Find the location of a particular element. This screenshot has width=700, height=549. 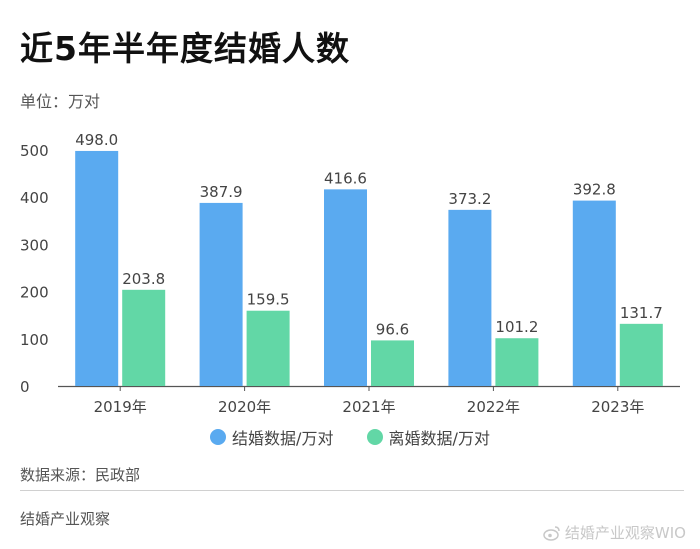

x-tick-label: 2023年 is located at coordinates (617, 407).